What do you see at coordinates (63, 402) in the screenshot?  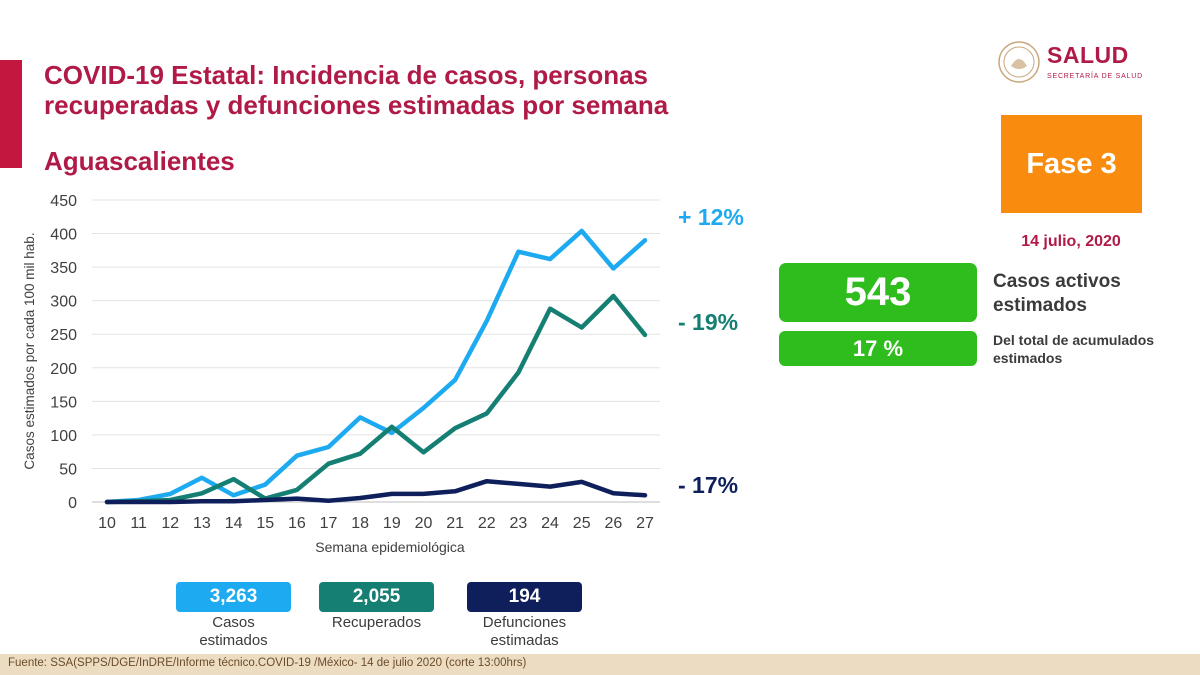 I see `y-tick-label: 150` at bounding box center [63, 402].